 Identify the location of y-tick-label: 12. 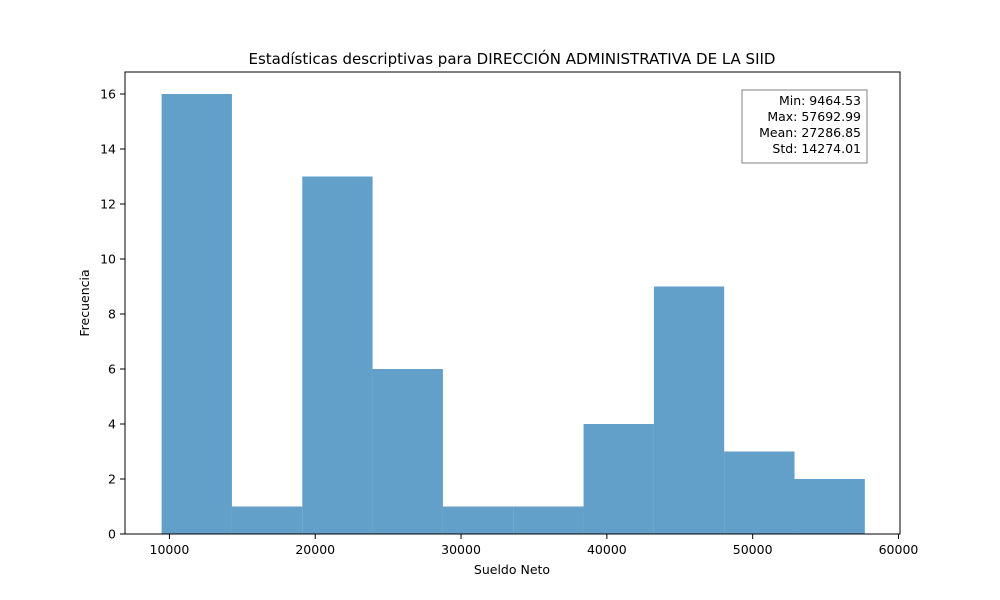
(108, 204).